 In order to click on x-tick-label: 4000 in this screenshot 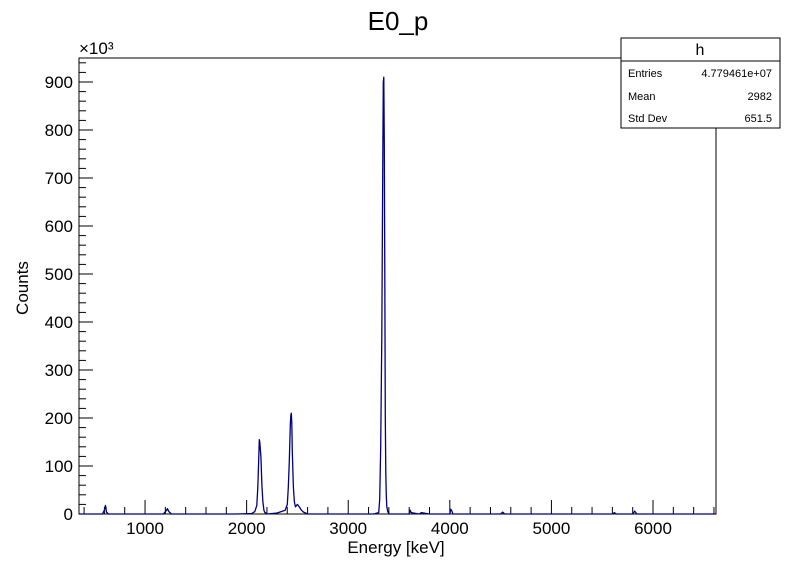, I will do `click(450, 528)`.